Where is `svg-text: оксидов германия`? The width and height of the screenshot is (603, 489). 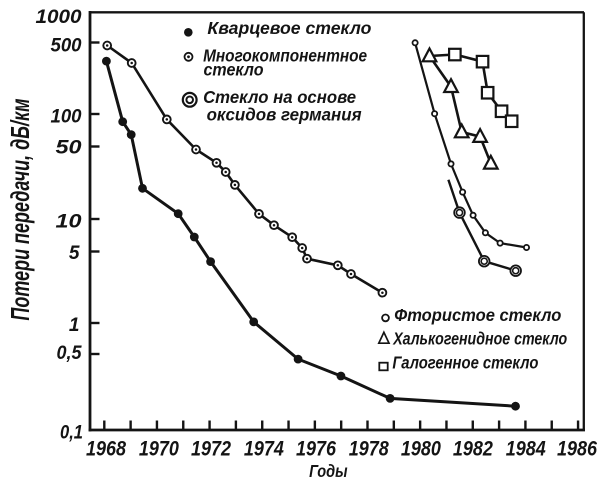
svg-text: оксидов германия is located at coordinates (284, 115).